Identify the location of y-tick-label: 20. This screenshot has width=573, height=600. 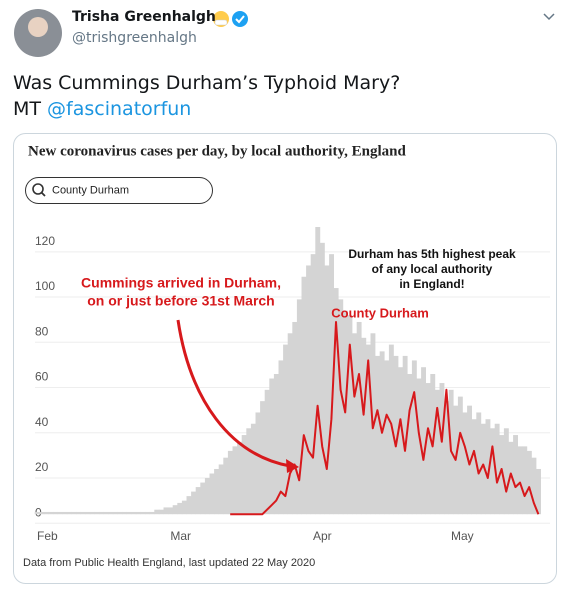
(42, 467).